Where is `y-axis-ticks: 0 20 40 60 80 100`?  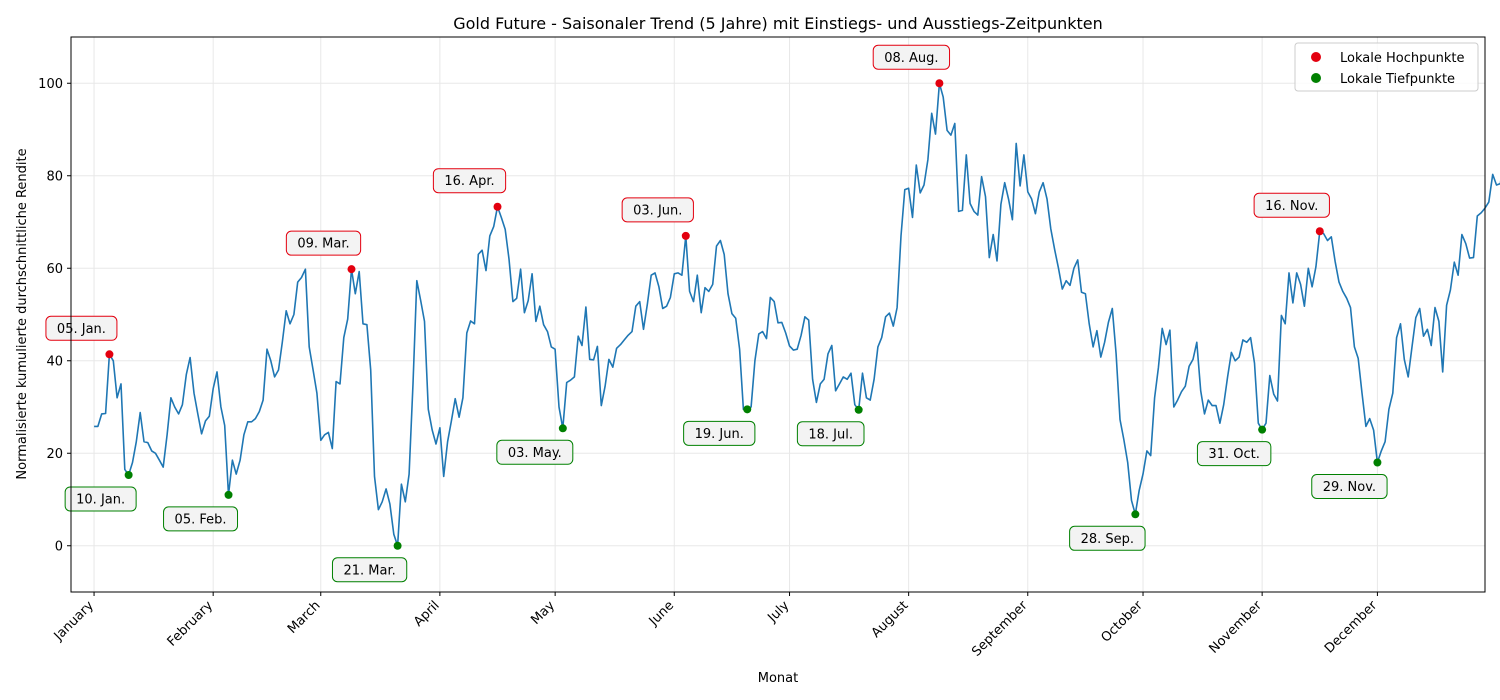 y-axis-ticks: 0 20 40 60 80 100 is located at coordinates (54, 315).